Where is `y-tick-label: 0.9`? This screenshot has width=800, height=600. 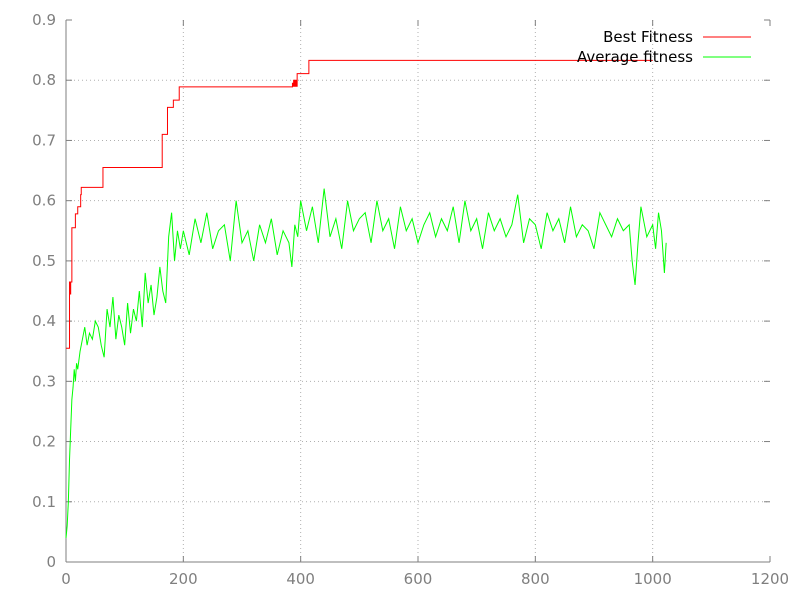 y-tick-label: 0.9 is located at coordinates (44, 20).